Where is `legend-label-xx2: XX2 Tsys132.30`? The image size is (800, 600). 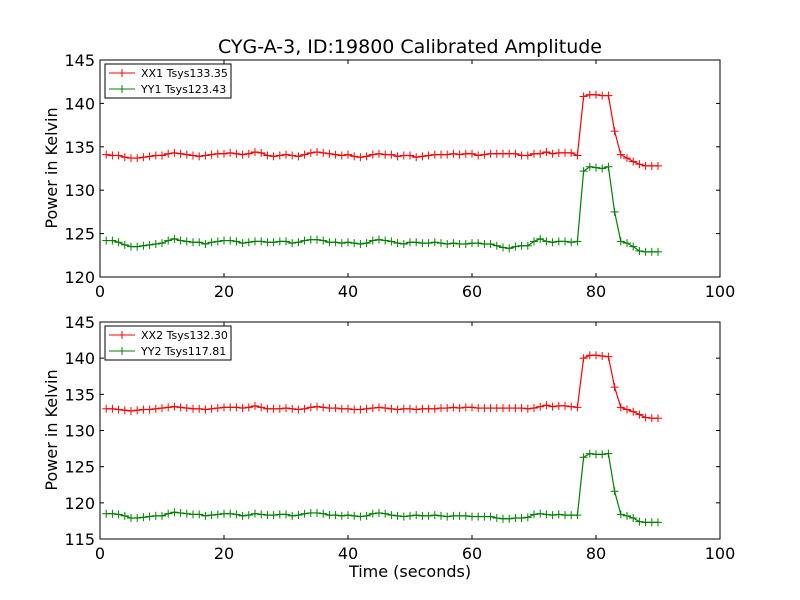
legend-label-xx2: XX2 Tsys132.30 is located at coordinates (184, 335).